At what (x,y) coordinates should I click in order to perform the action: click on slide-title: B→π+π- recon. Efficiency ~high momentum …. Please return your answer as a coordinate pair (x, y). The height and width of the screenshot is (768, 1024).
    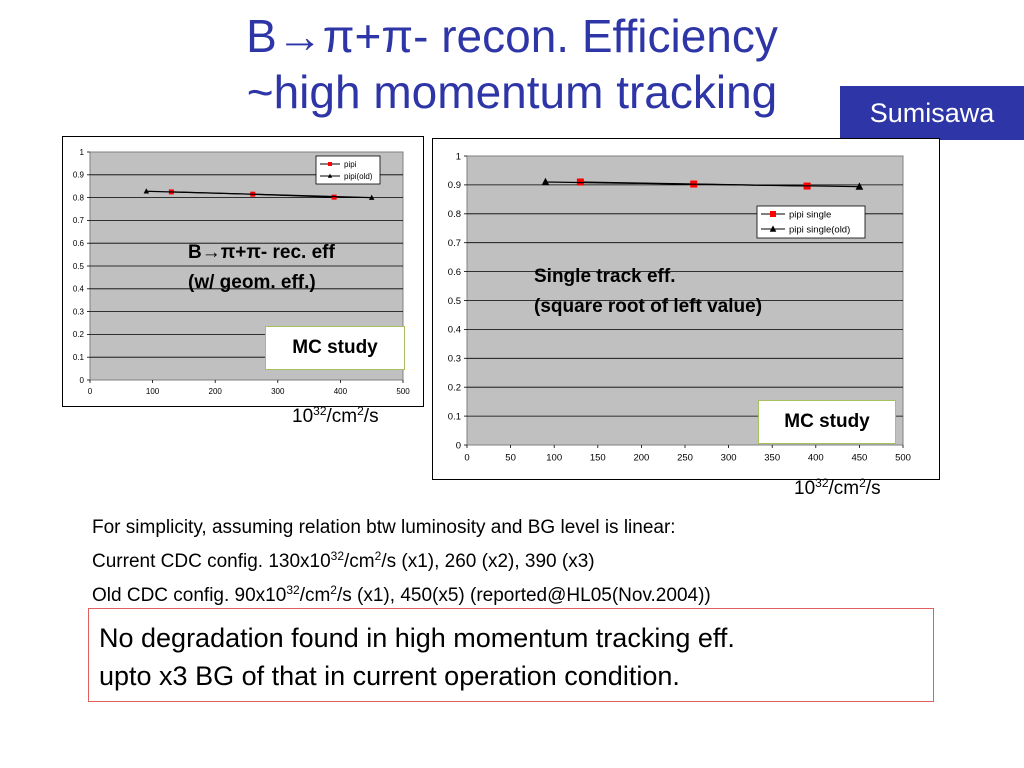
    Looking at the image, I should click on (512, 64).